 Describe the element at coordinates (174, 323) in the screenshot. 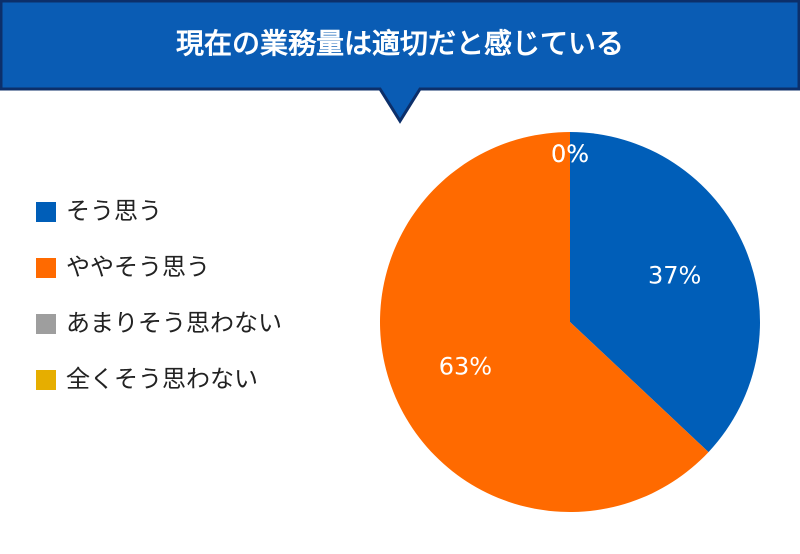

I see `legend-label: あまりそう思わない` at that location.